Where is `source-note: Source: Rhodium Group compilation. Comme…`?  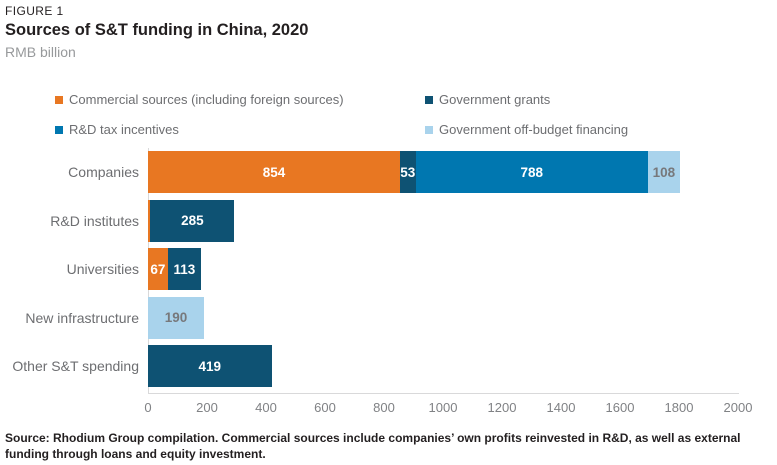 source-note: Source: Rhodium Group compilation. Comme… is located at coordinates (373, 446).